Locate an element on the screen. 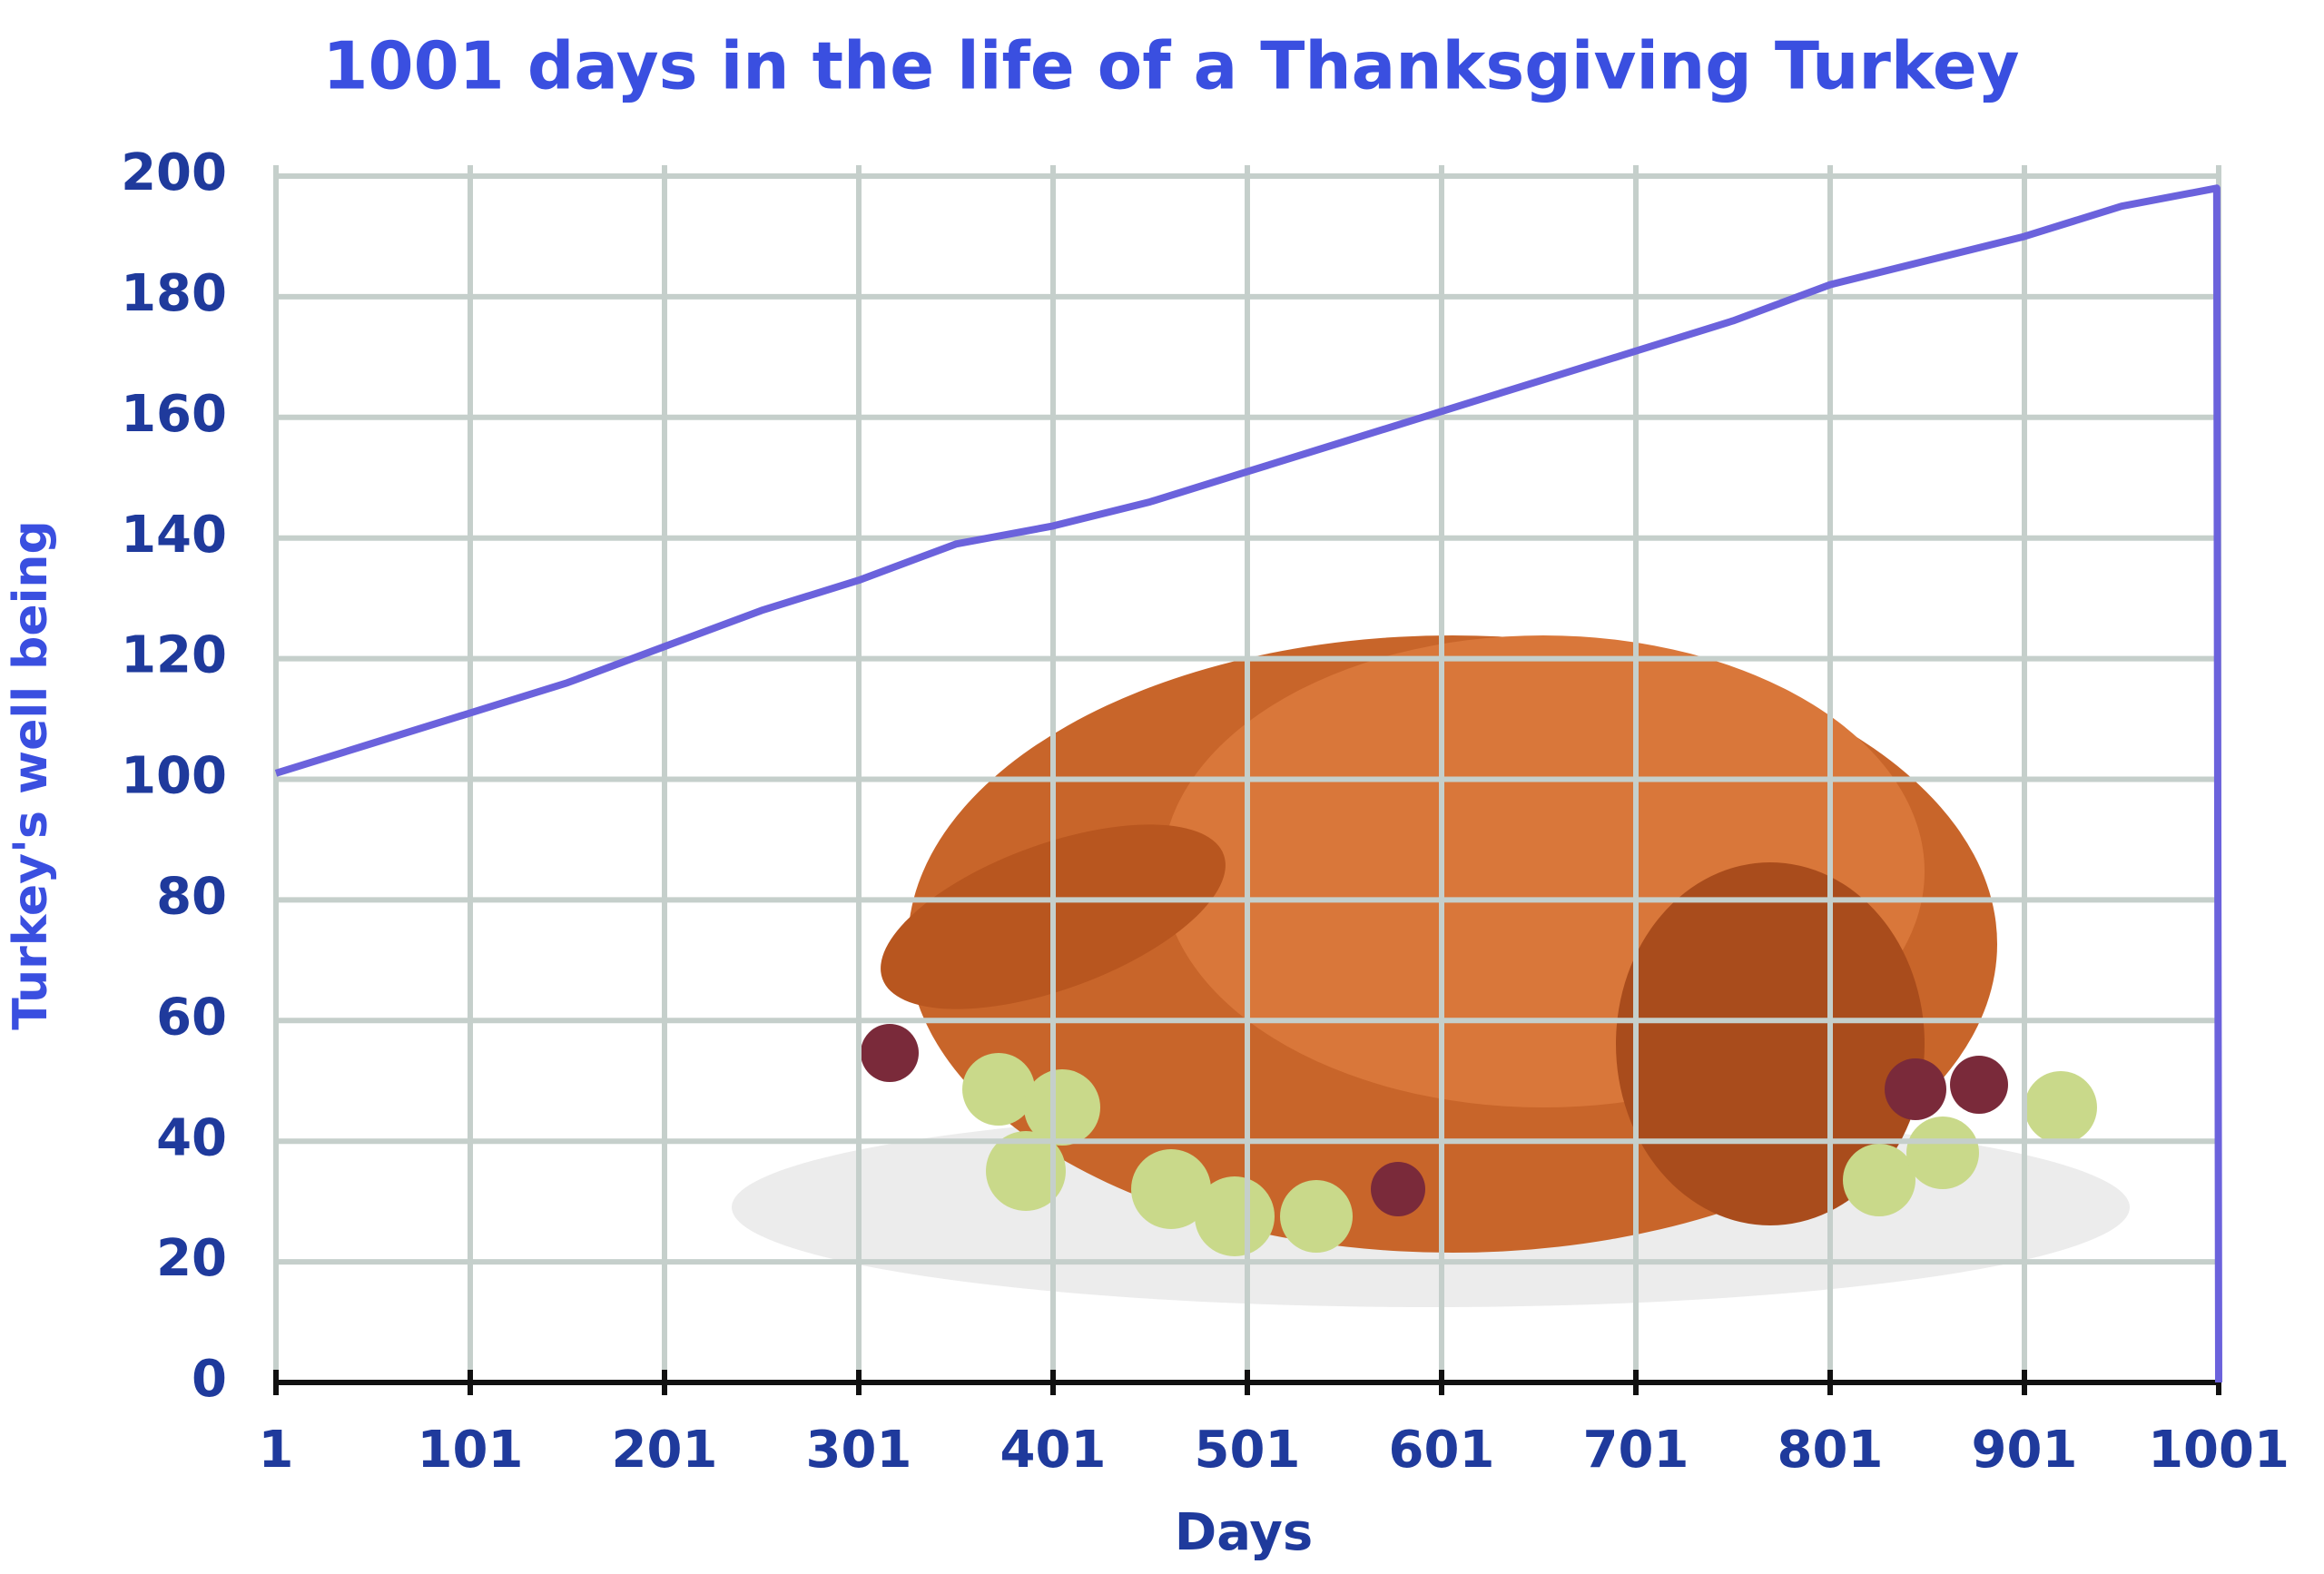  red-grapes is located at coordinates (1434, 1120).